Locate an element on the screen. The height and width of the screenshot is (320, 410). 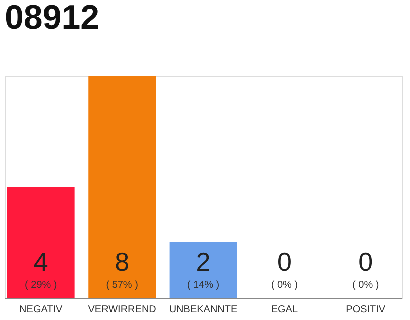
annotation: ( 57% ) is located at coordinates (122, 285).